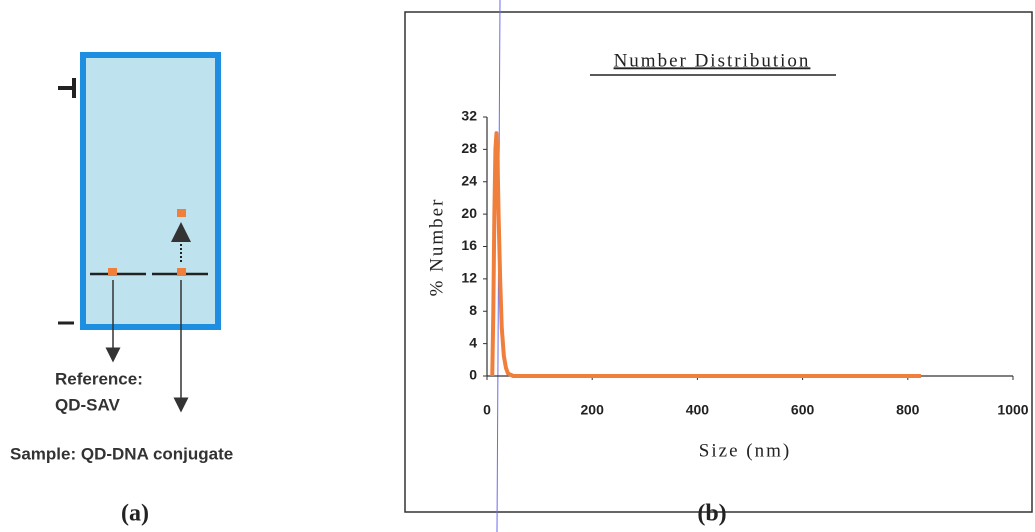  What do you see at coordinates (436, 247) in the screenshot?
I see `y-axis-label: % Number` at bounding box center [436, 247].